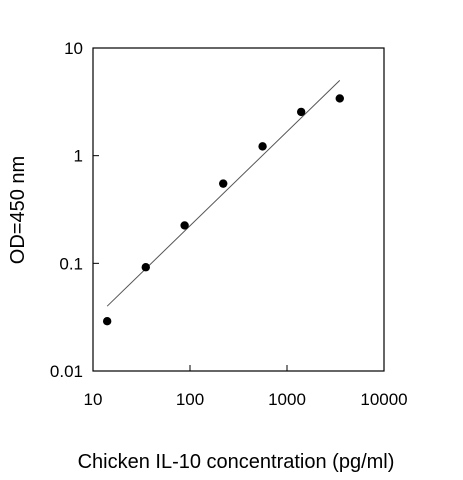 The image size is (463, 480). Describe the element at coordinates (74, 210) in the screenshot. I see `y-axis-ticks: 0.01 0.1 1 10` at that location.